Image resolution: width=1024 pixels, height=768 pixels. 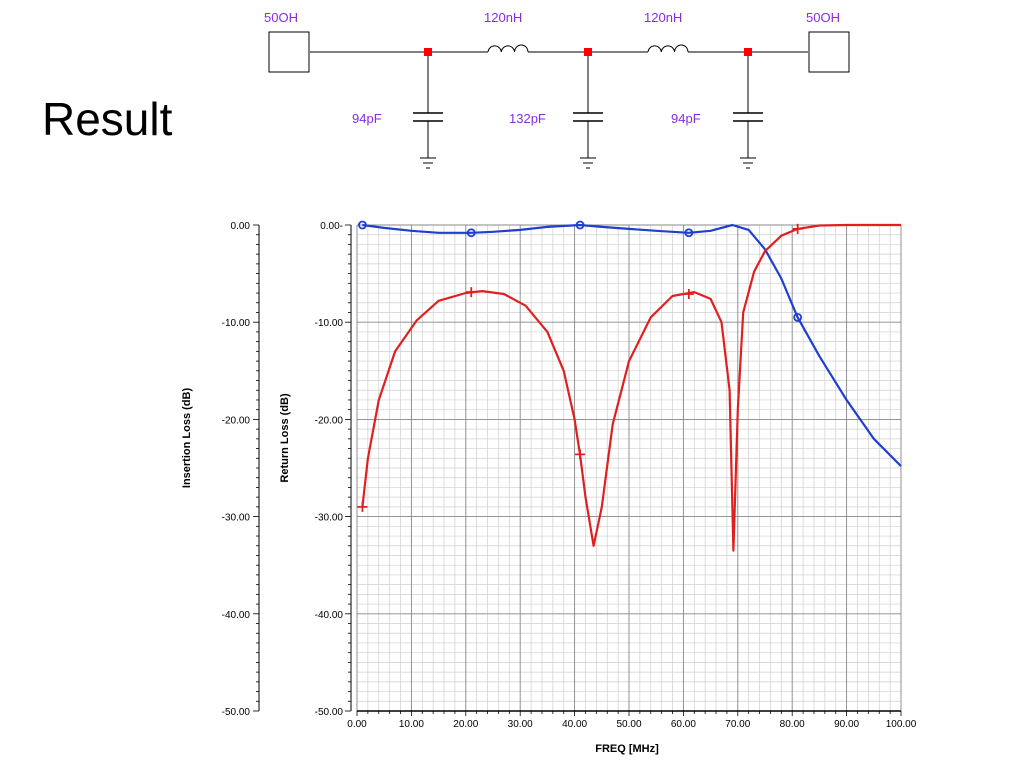 I want to click on cap-1-label: 94pF, so click(x=367, y=118).